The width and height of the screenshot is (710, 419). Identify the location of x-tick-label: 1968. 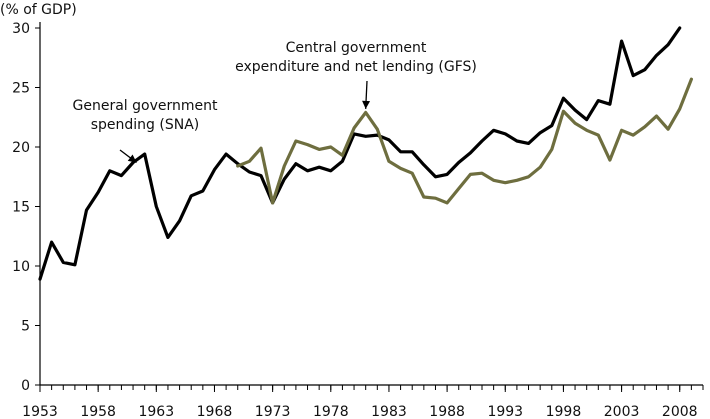
(215, 411).